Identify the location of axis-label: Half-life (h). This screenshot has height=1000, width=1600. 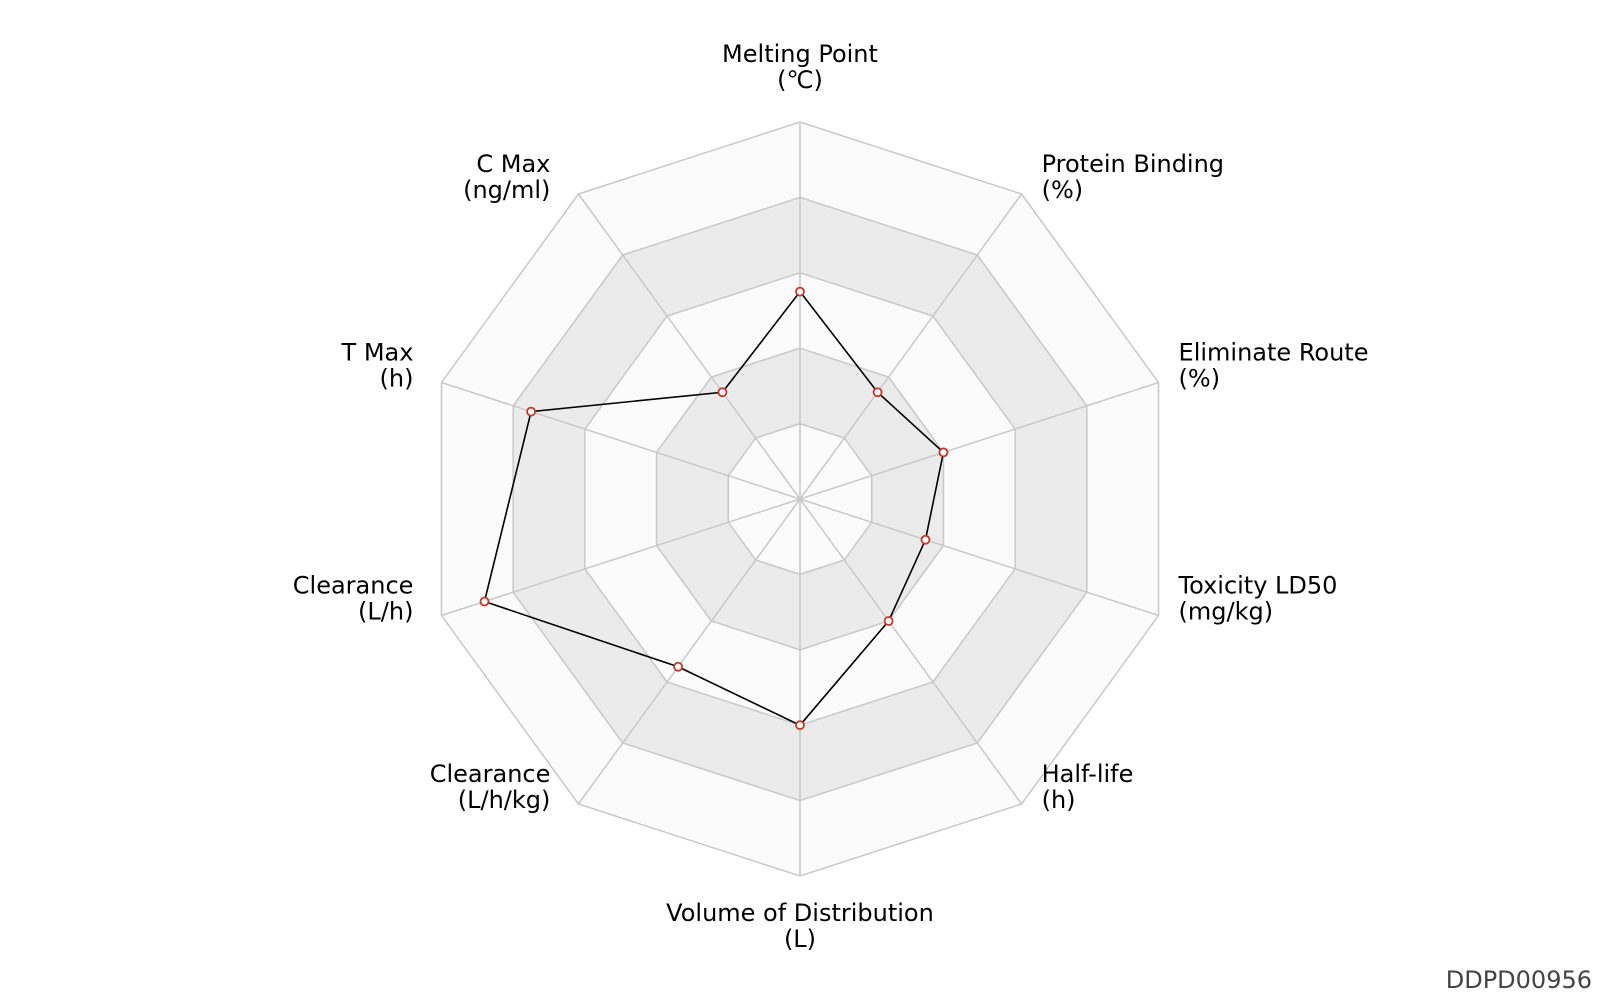
(1088, 787).